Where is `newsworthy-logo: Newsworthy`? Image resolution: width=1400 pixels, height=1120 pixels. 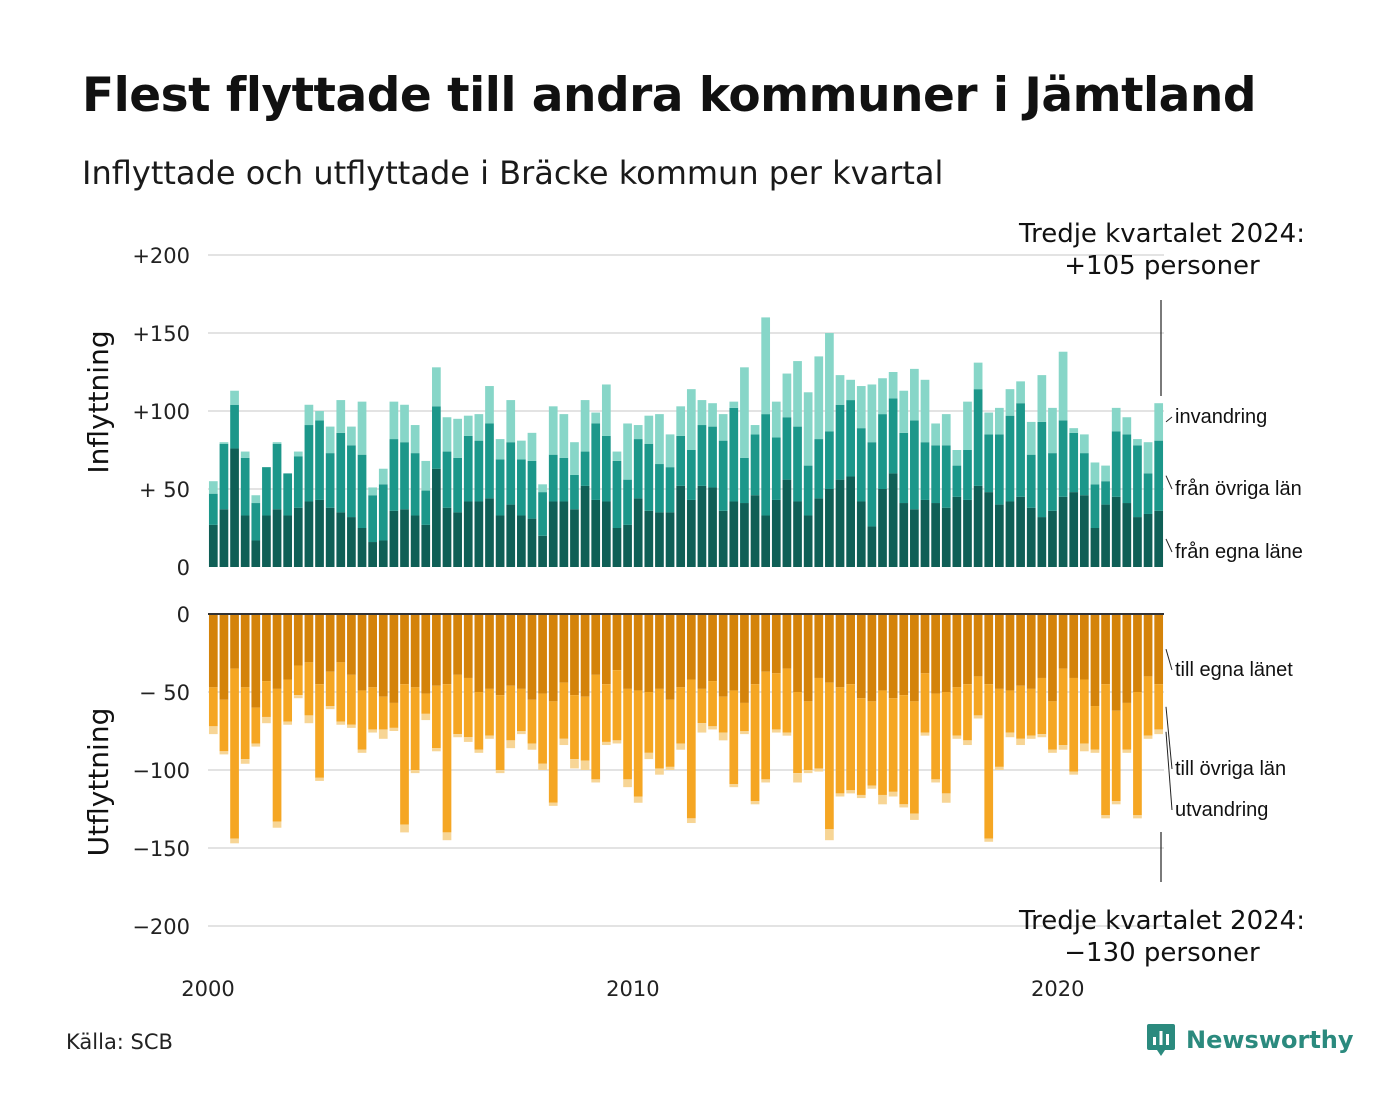 newsworthy-logo: Newsworthy is located at coordinates (1250, 1040).